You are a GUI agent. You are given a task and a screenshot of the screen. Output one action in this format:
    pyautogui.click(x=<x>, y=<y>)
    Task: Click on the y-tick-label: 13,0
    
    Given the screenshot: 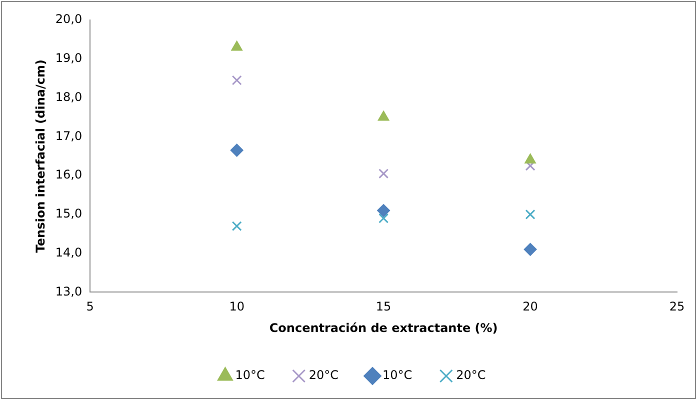 What is the action you would take?
    pyautogui.click(x=68, y=291)
    